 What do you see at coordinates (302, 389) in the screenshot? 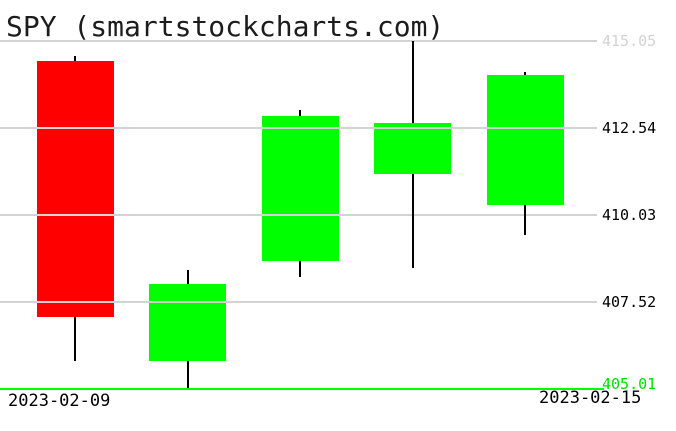
I see `x-axis-line` at bounding box center [302, 389].